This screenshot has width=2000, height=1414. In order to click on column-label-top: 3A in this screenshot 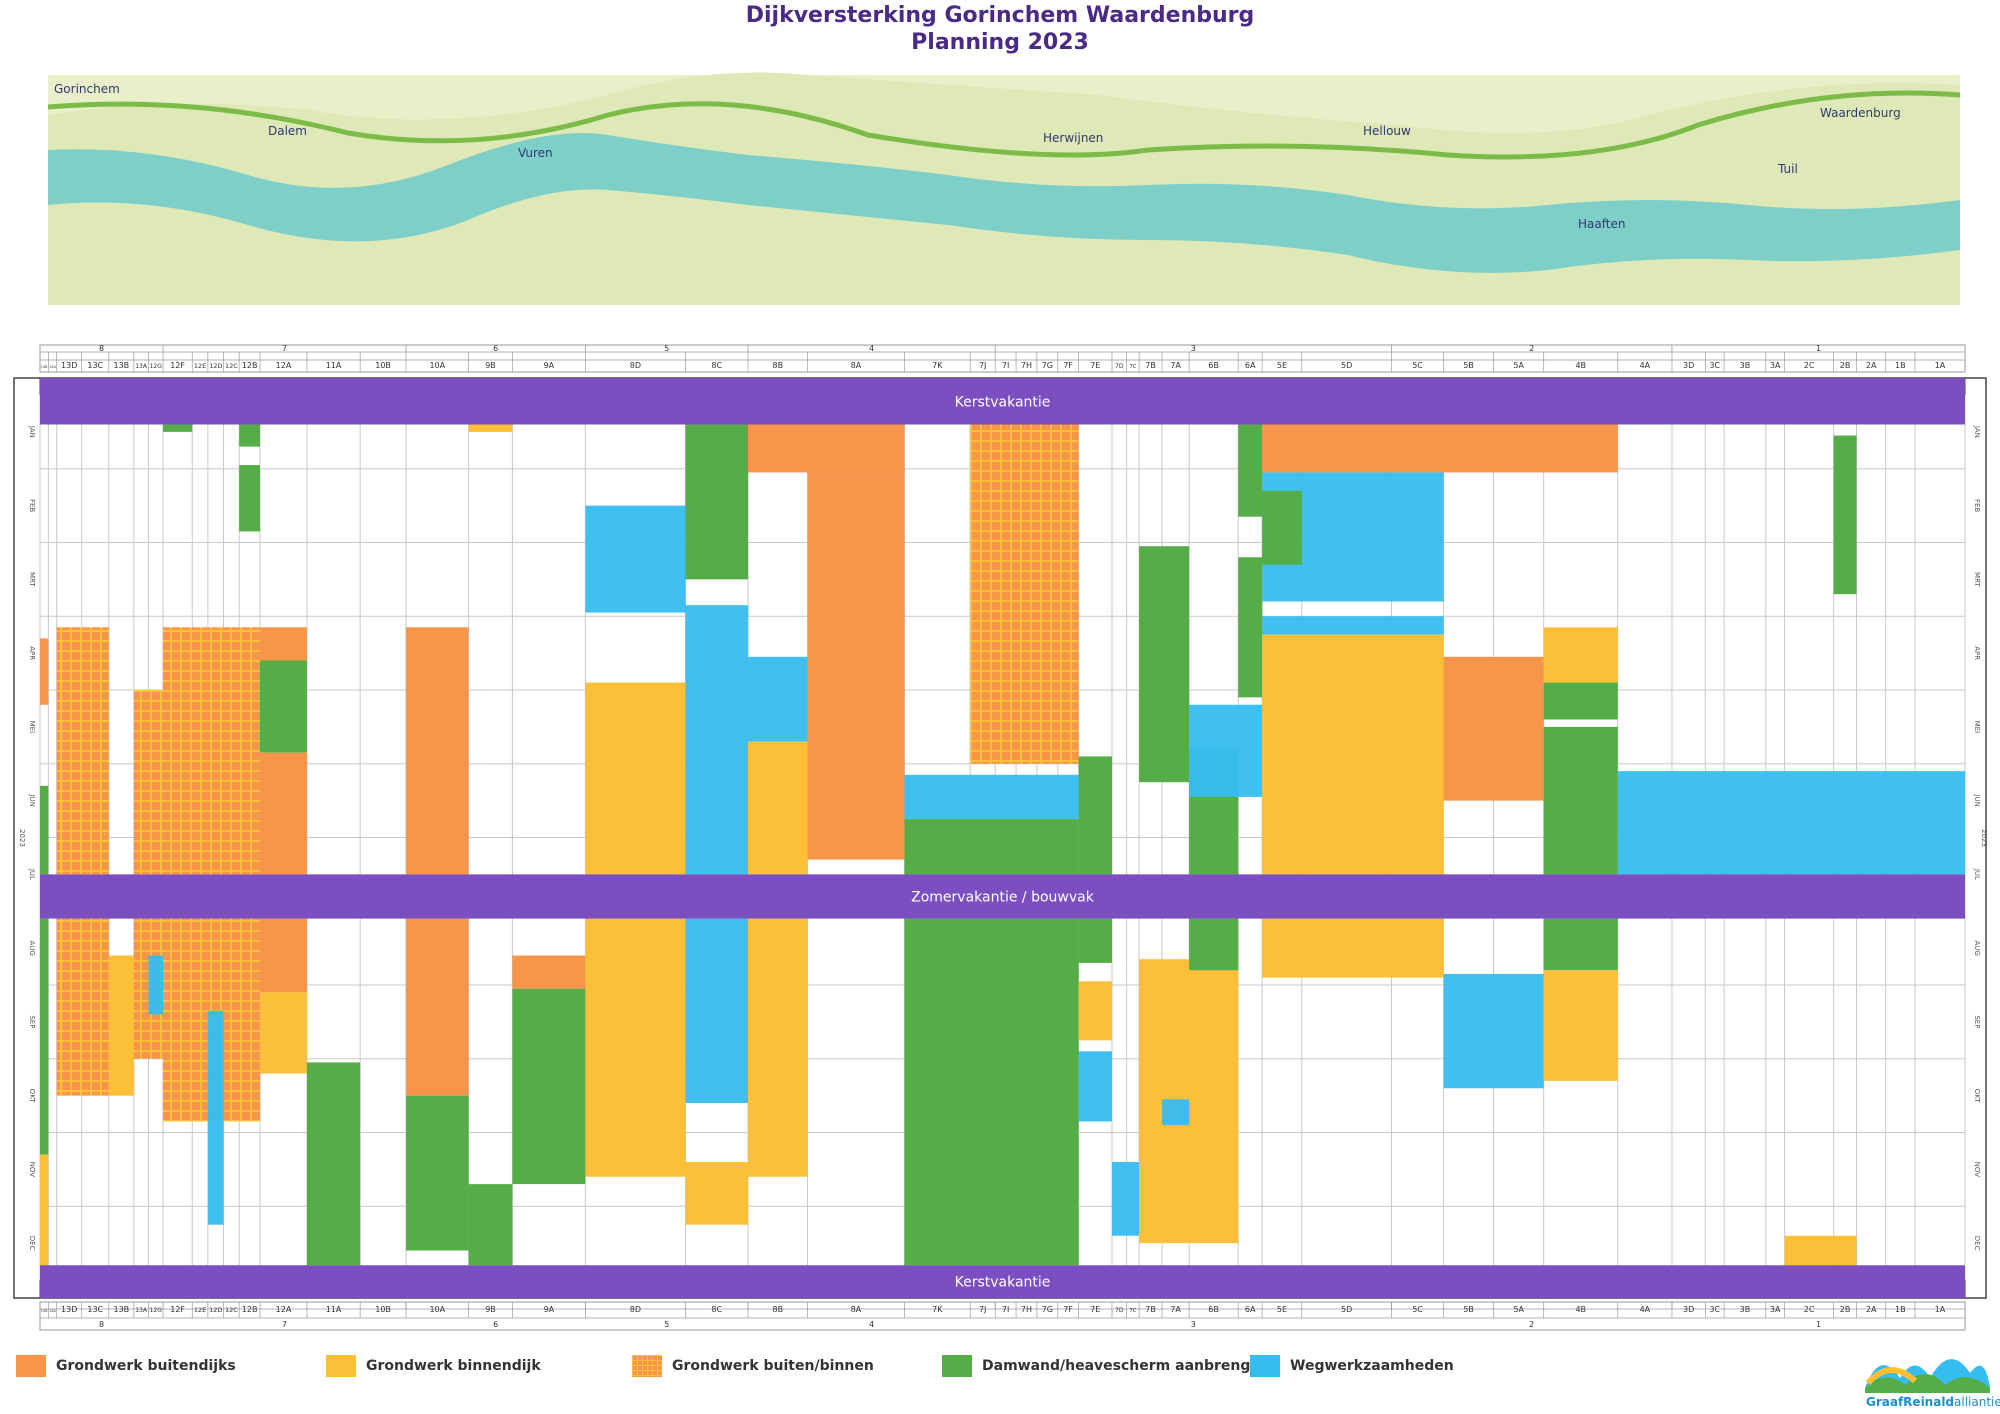, I will do `click(1775, 365)`.